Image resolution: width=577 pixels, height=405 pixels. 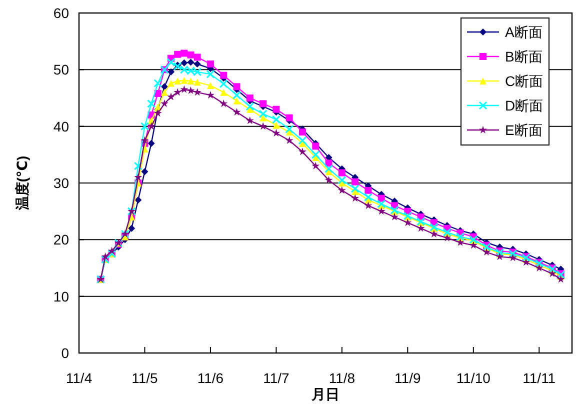 What do you see at coordinates (325, 394) in the screenshot?
I see `x-axis-title: 月日` at bounding box center [325, 394].